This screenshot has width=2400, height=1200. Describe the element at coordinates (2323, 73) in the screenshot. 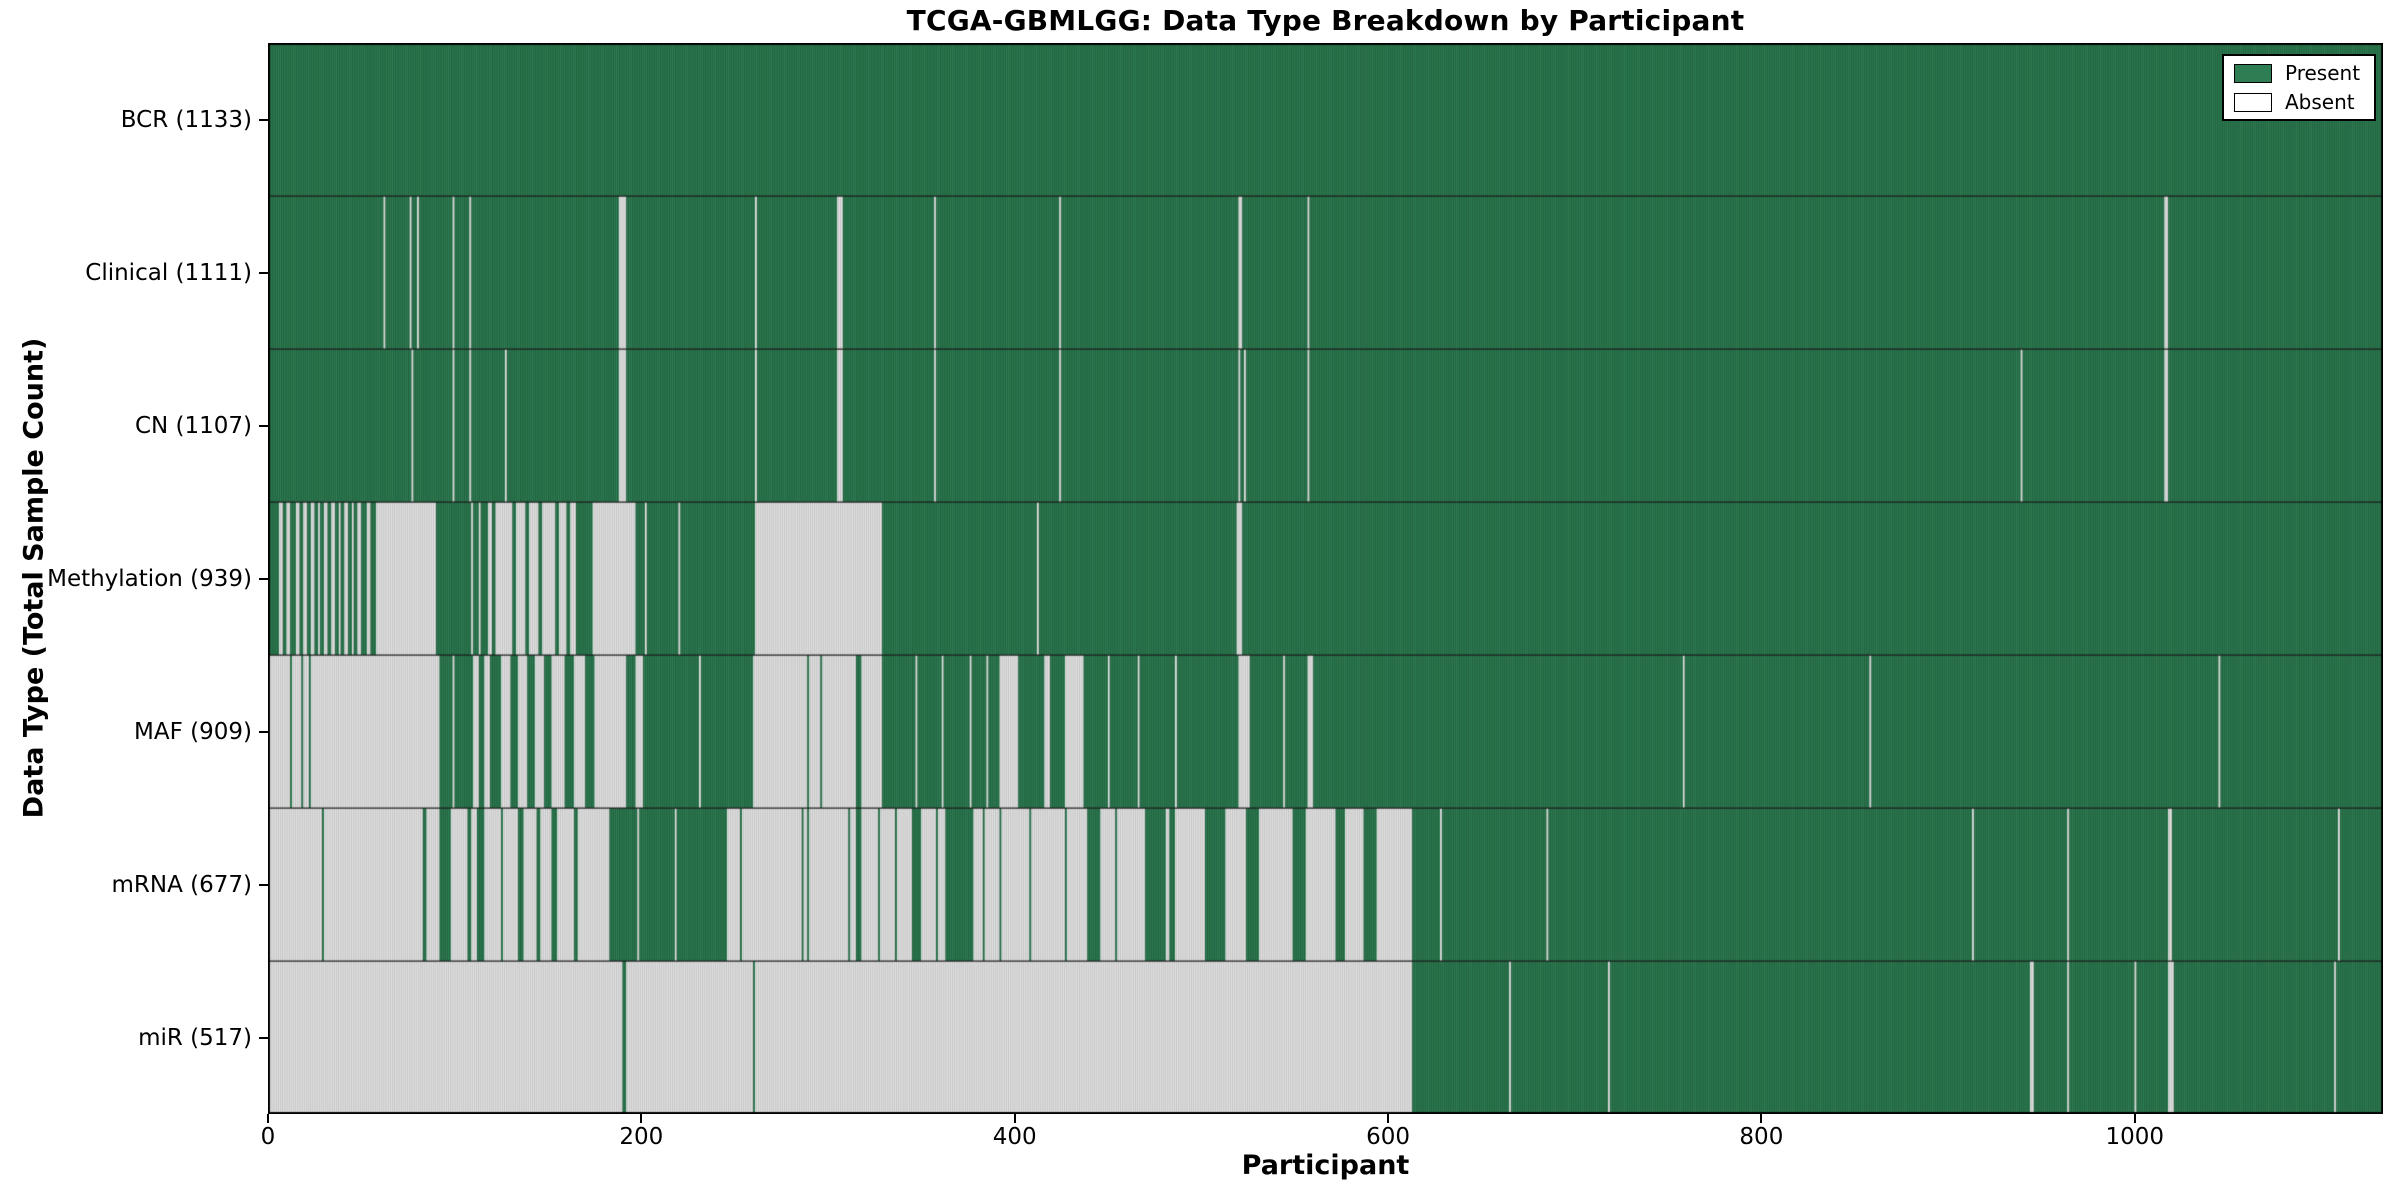

I see `legend-present-label: Present` at that location.